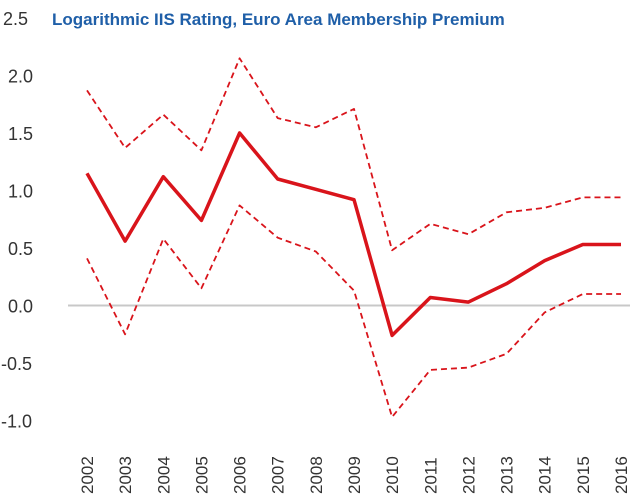 This screenshot has height=501, width=640. What do you see at coordinates (621, 475) in the screenshot?
I see `x-tick-label: 2016` at bounding box center [621, 475].